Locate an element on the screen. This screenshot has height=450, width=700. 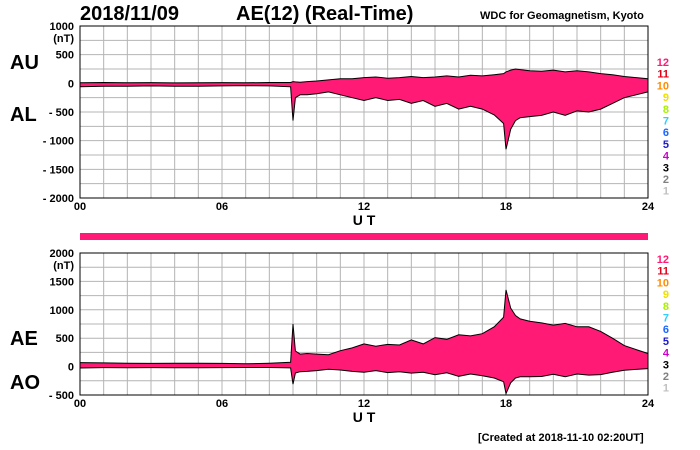
ao-label: AO is located at coordinates (25, 383).